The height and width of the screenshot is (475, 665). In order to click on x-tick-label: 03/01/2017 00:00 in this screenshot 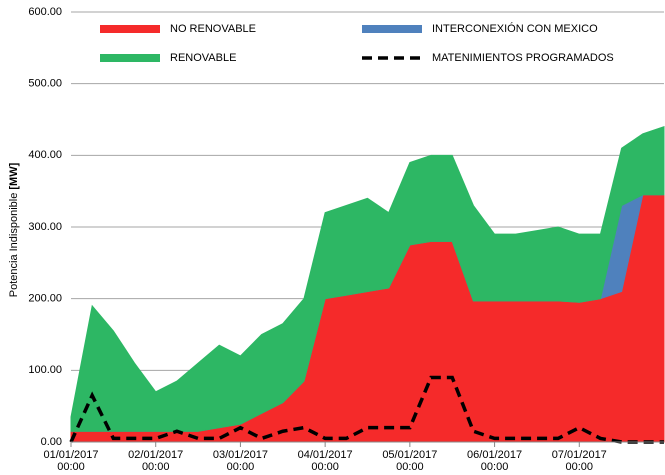, I will do `click(240, 461)`.